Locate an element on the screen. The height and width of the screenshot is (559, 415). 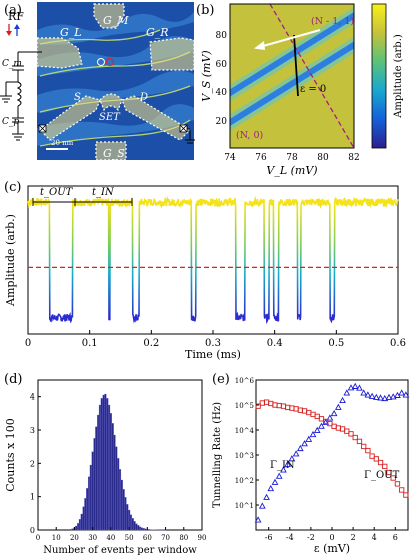
transition-line is located at coordinates (311, 76).